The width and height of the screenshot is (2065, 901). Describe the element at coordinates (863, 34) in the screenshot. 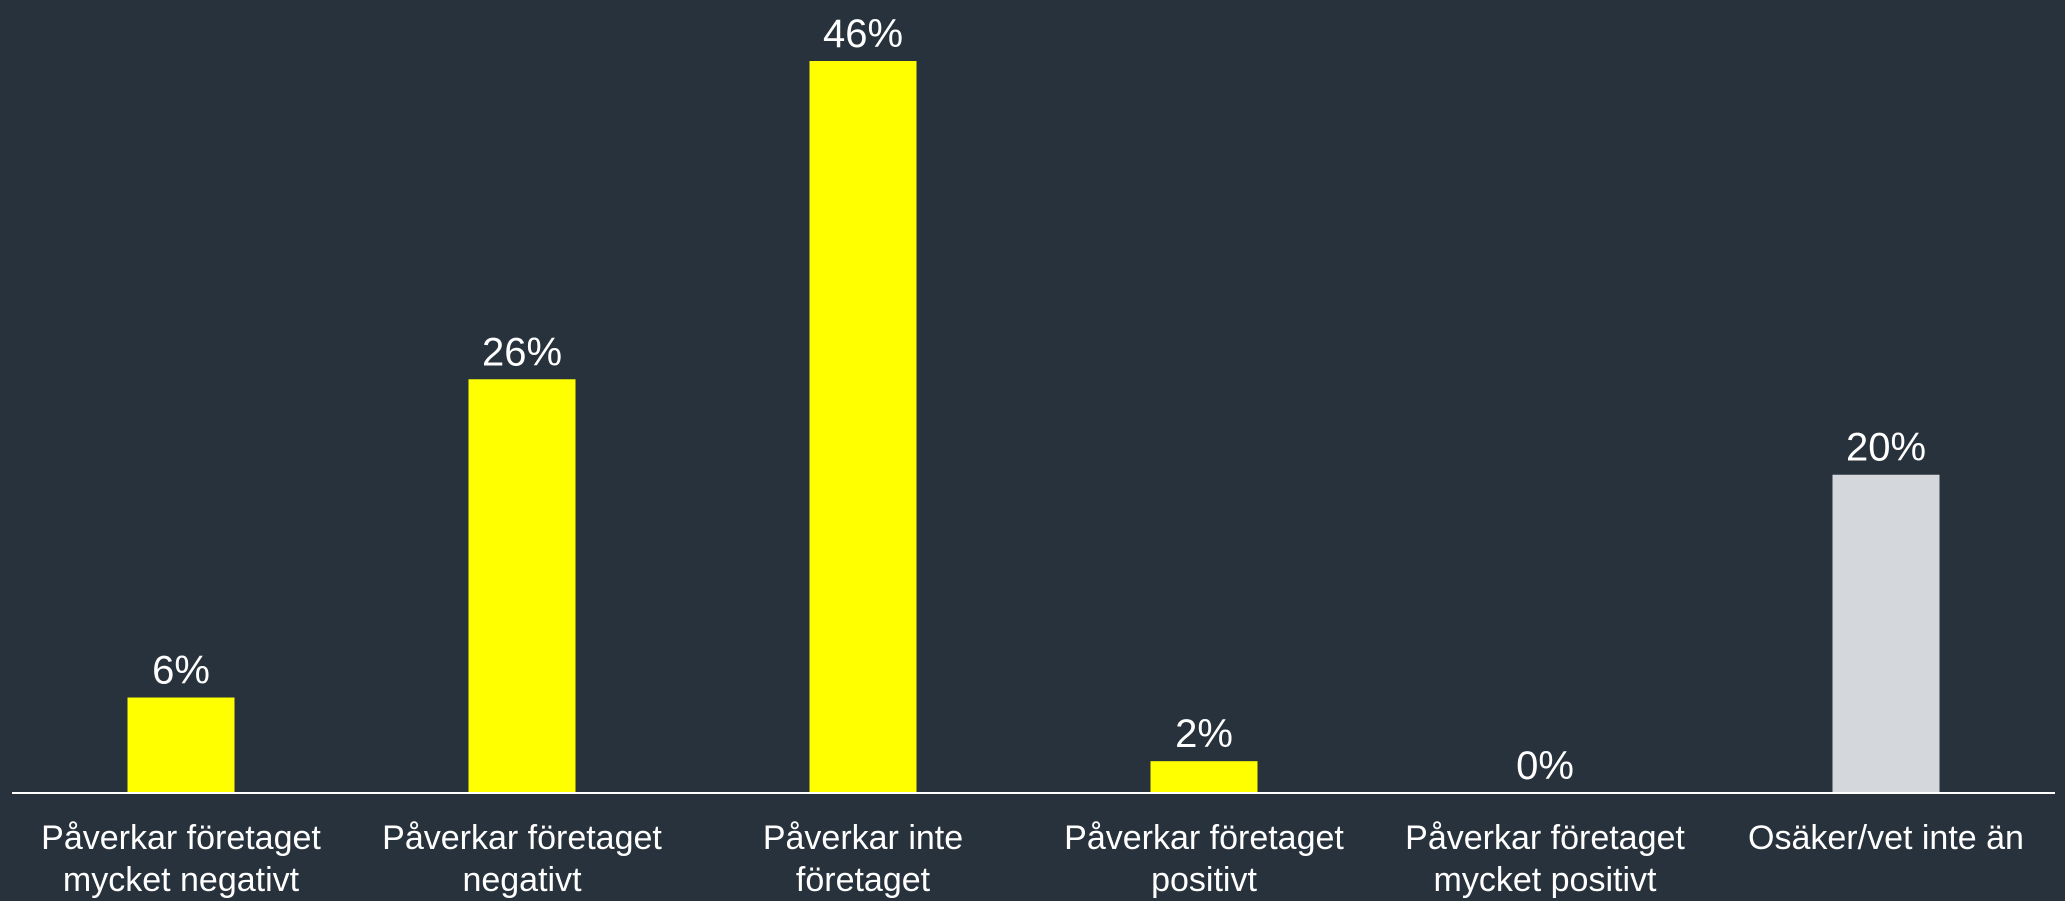

I see `value-label-3: 46%` at that location.